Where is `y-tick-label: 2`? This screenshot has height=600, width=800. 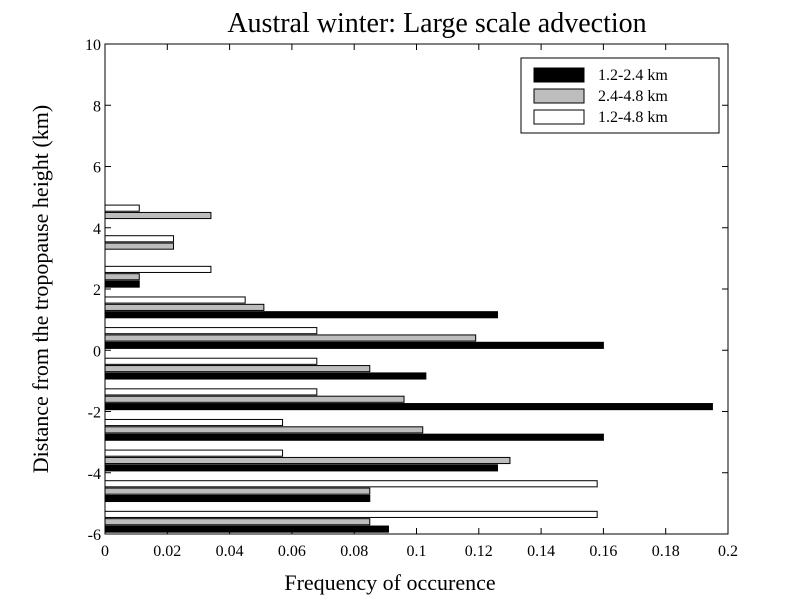 y-tick-label: 2 is located at coordinates (97, 290).